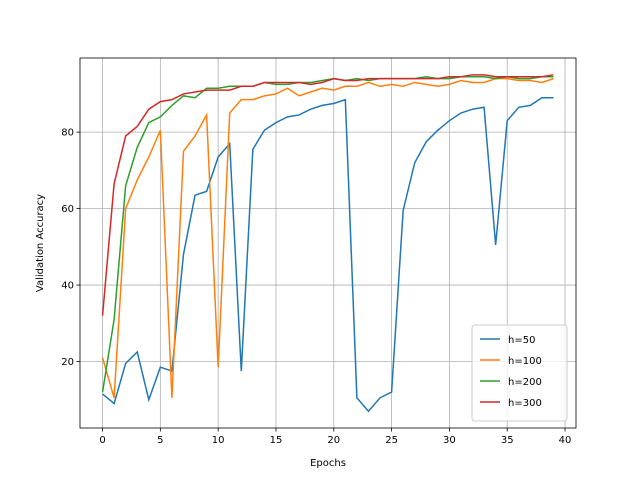  What do you see at coordinates (519, 373) in the screenshot?
I see `legend-box` at bounding box center [519, 373].